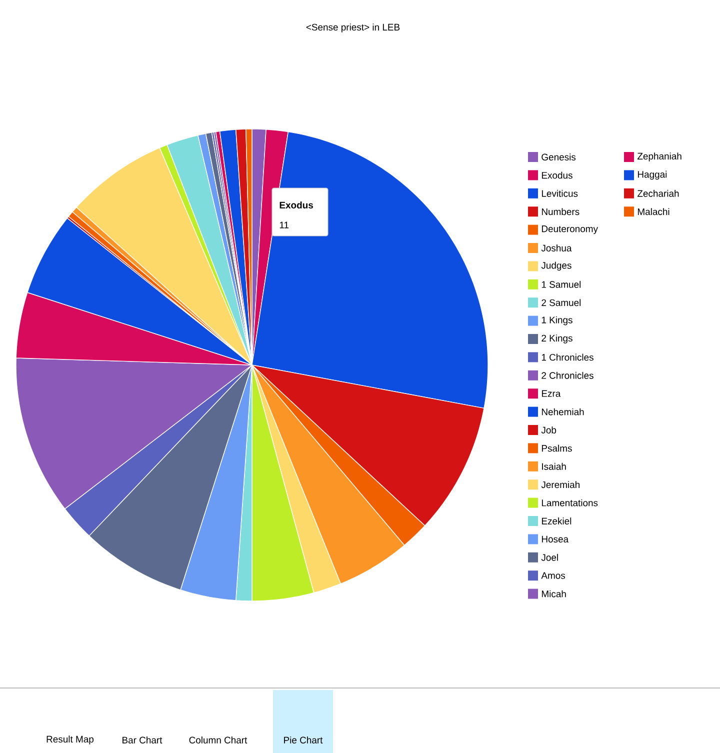 The height and width of the screenshot is (753, 720). Describe the element at coordinates (563, 412) in the screenshot. I see `legend-label: Nehemiah` at that location.